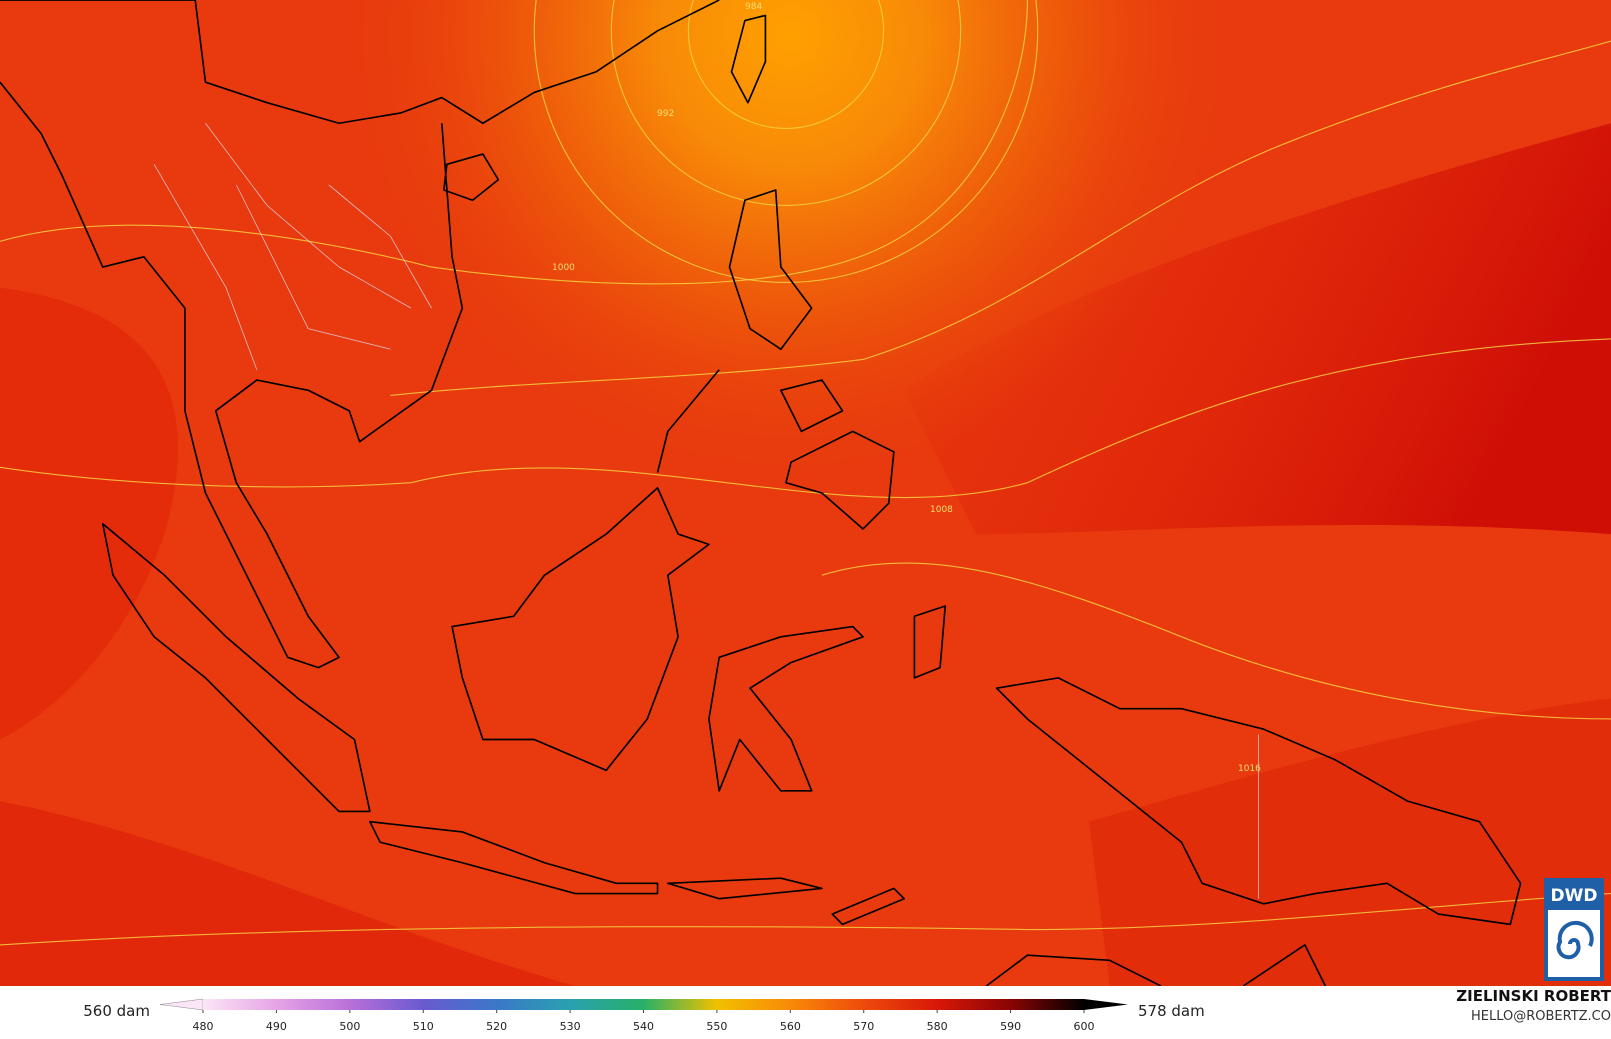 The width and height of the screenshot is (1611, 1039). I want to click on dwd-logo: DWD, so click(1574, 929).